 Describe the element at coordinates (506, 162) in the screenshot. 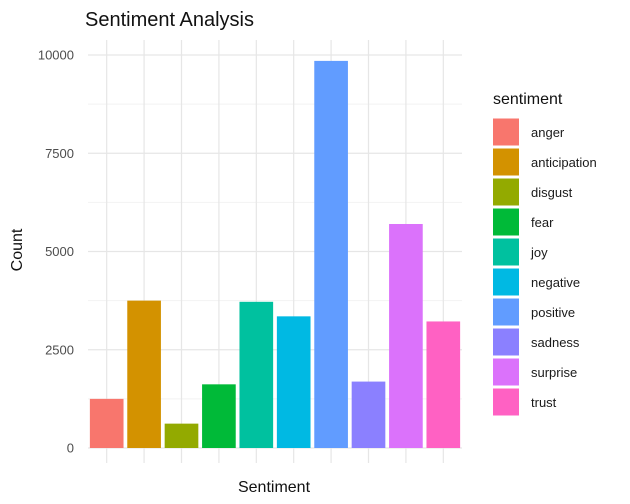

I see `legend-key-anticipation` at that location.